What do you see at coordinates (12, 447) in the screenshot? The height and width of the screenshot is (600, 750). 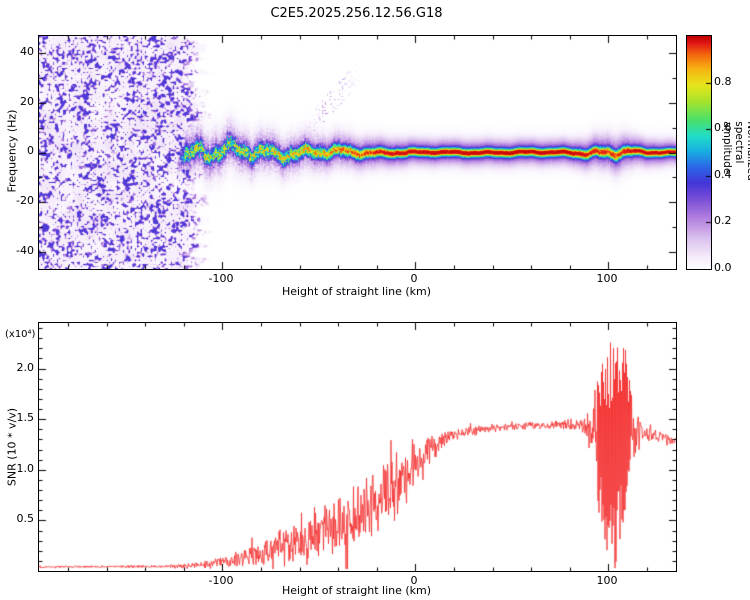 I see `bottom-y-axis-label: SNR (10 * v/v)` at bounding box center [12, 447].